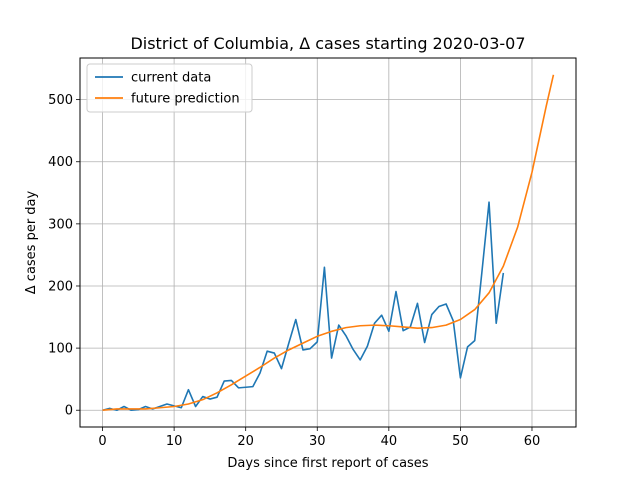  Describe the element at coordinates (185, 99) in the screenshot. I see `legend-label-2: future prediction` at that location.